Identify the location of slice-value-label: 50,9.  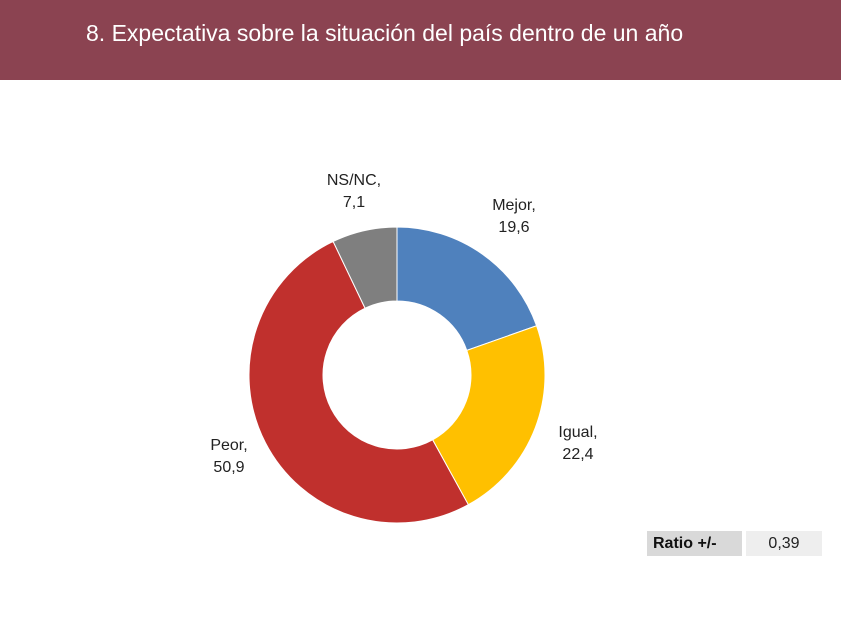
(228, 467).